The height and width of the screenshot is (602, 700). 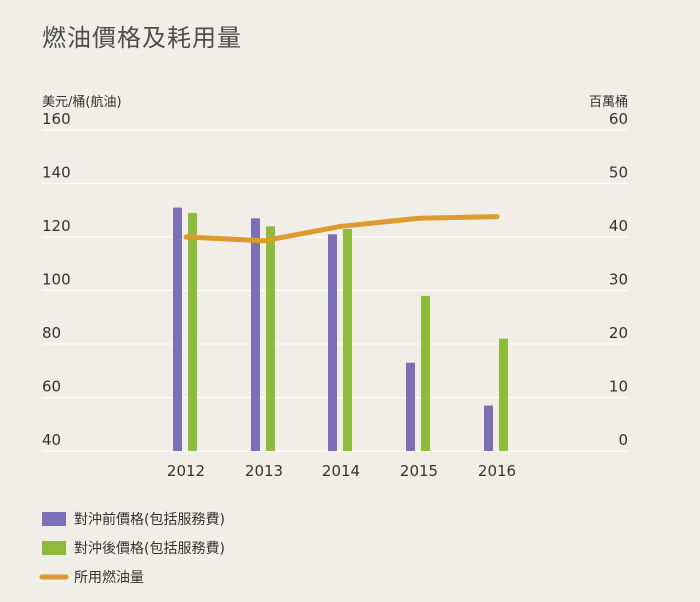 I want to click on bar-pre-hedge-2014, so click(x=332, y=342).